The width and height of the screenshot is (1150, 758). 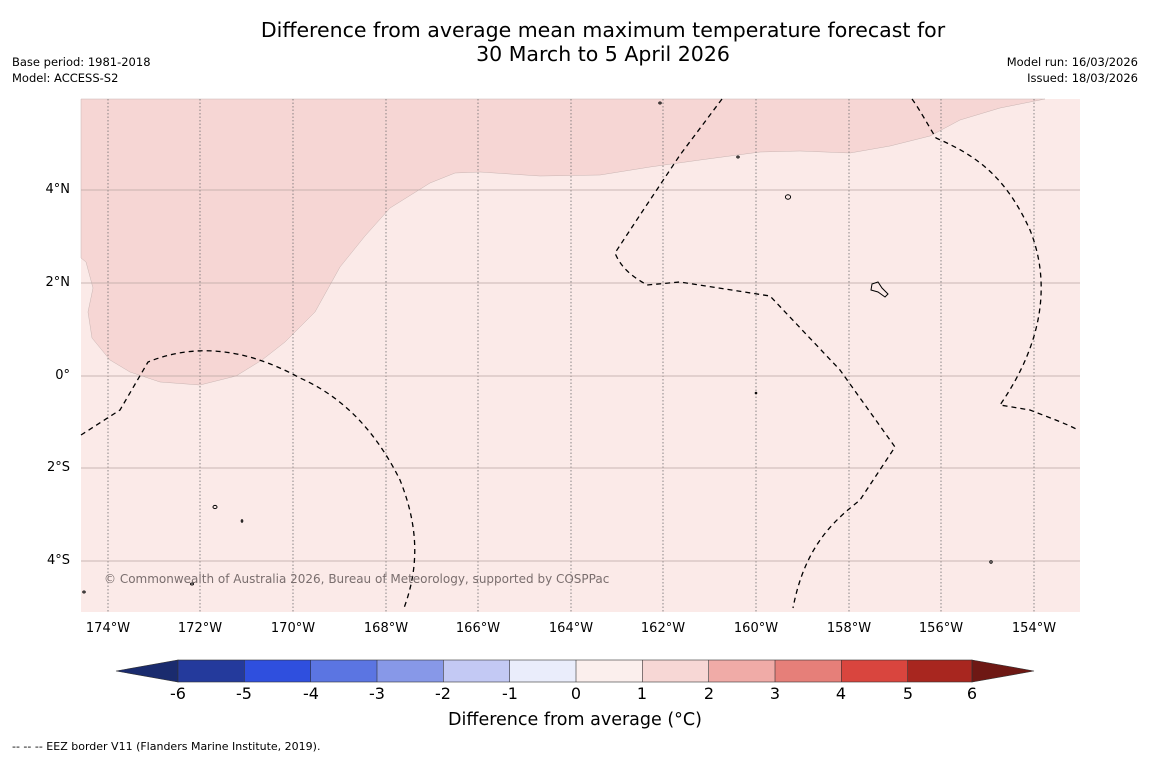 What do you see at coordinates (377, 693) in the screenshot?
I see `colorbar-tick: -3` at bounding box center [377, 693].